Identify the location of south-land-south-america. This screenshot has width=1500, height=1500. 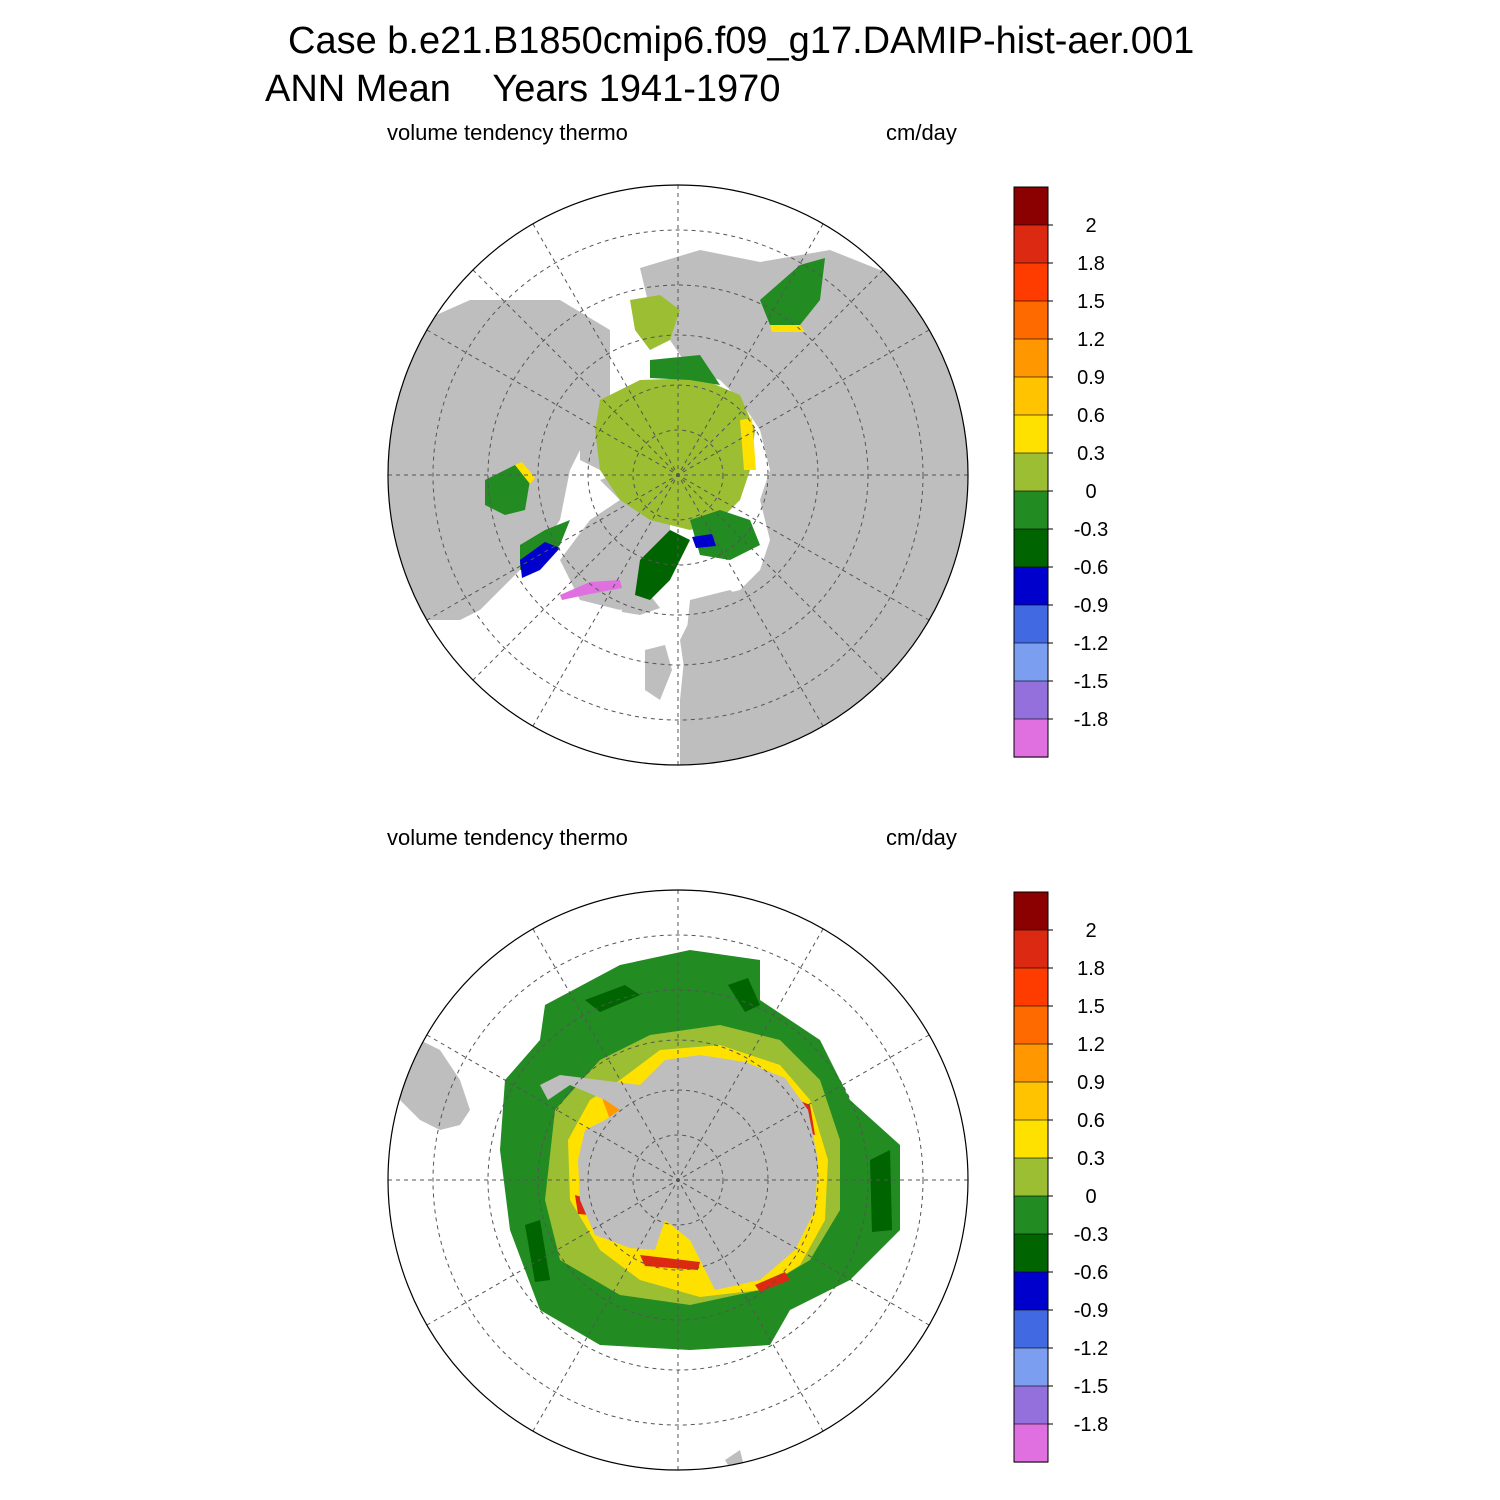
(435, 1085).